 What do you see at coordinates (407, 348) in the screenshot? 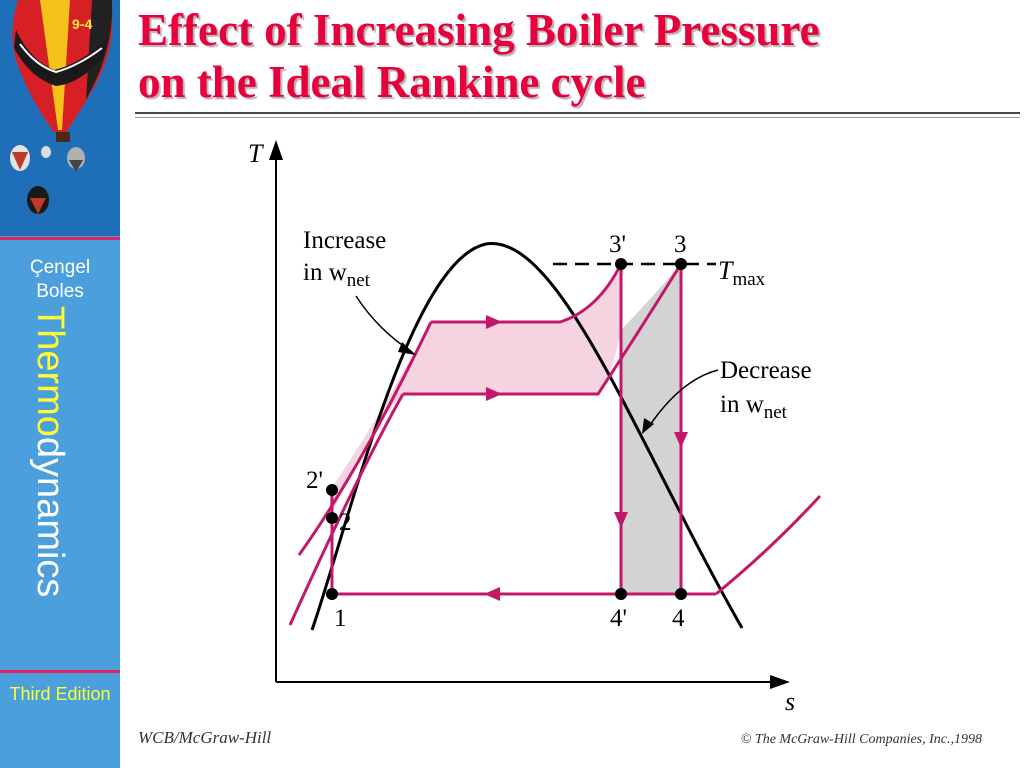
I see `increase-pointer-head` at bounding box center [407, 348].